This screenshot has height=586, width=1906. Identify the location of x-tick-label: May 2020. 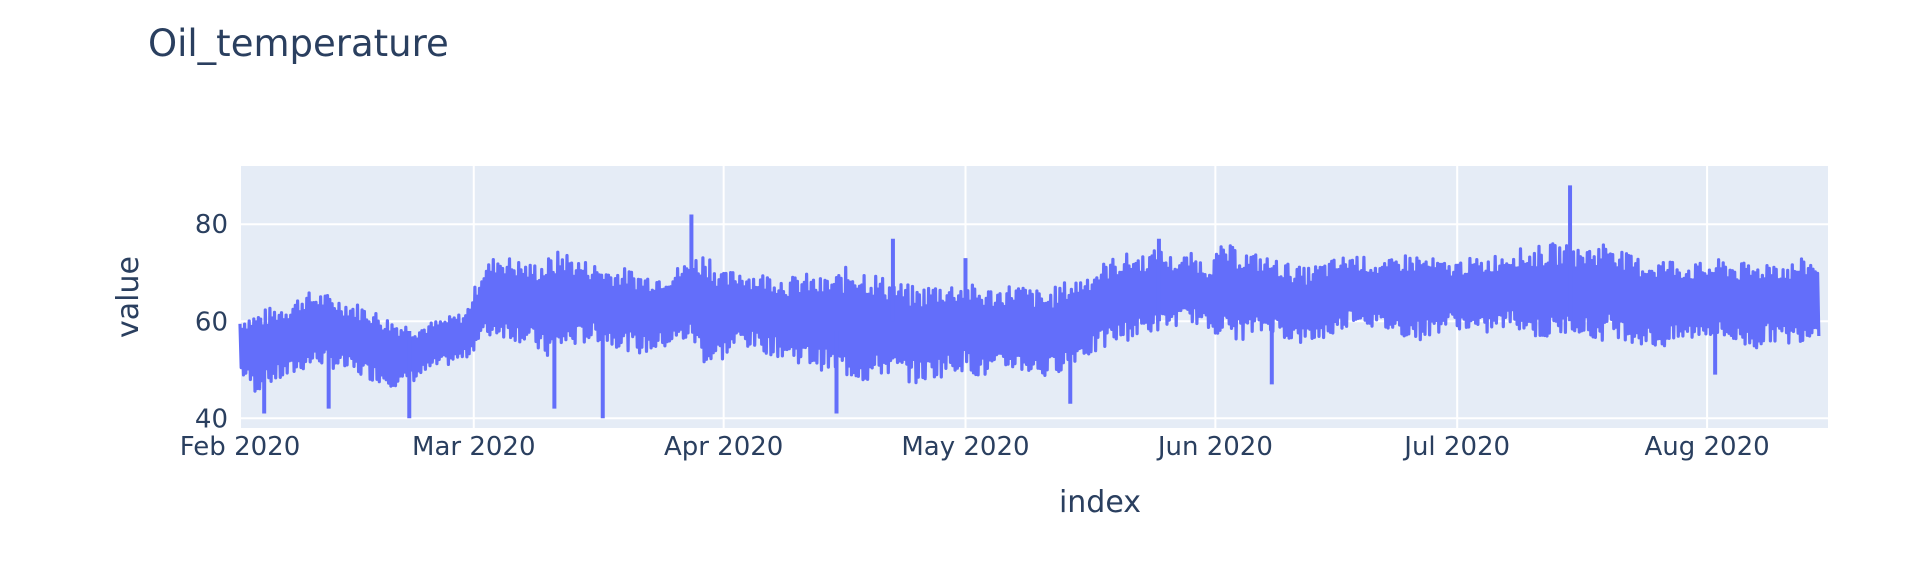
(965, 447).